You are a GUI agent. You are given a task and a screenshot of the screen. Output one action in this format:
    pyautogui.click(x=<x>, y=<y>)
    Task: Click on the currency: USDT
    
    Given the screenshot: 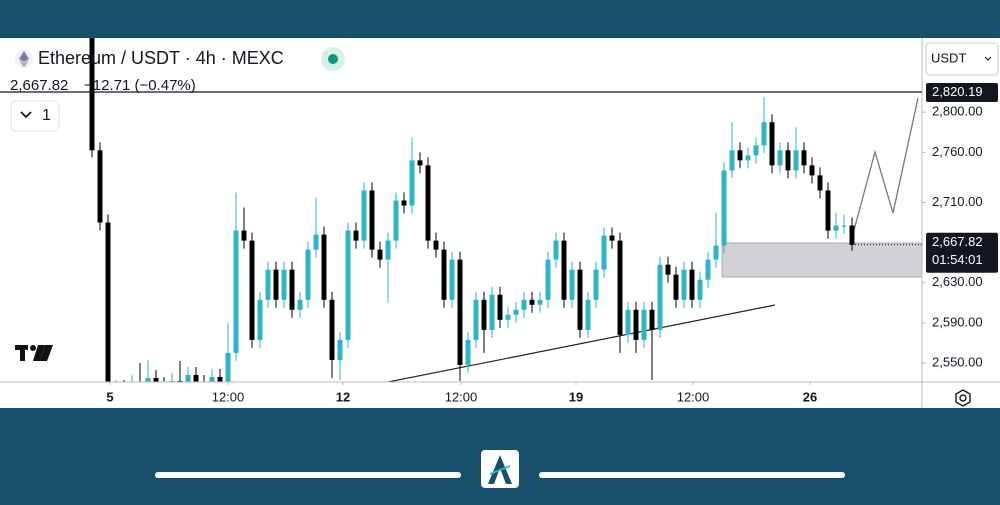 What is the action you would take?
    pyautogui.click(x=948, y=57)
    